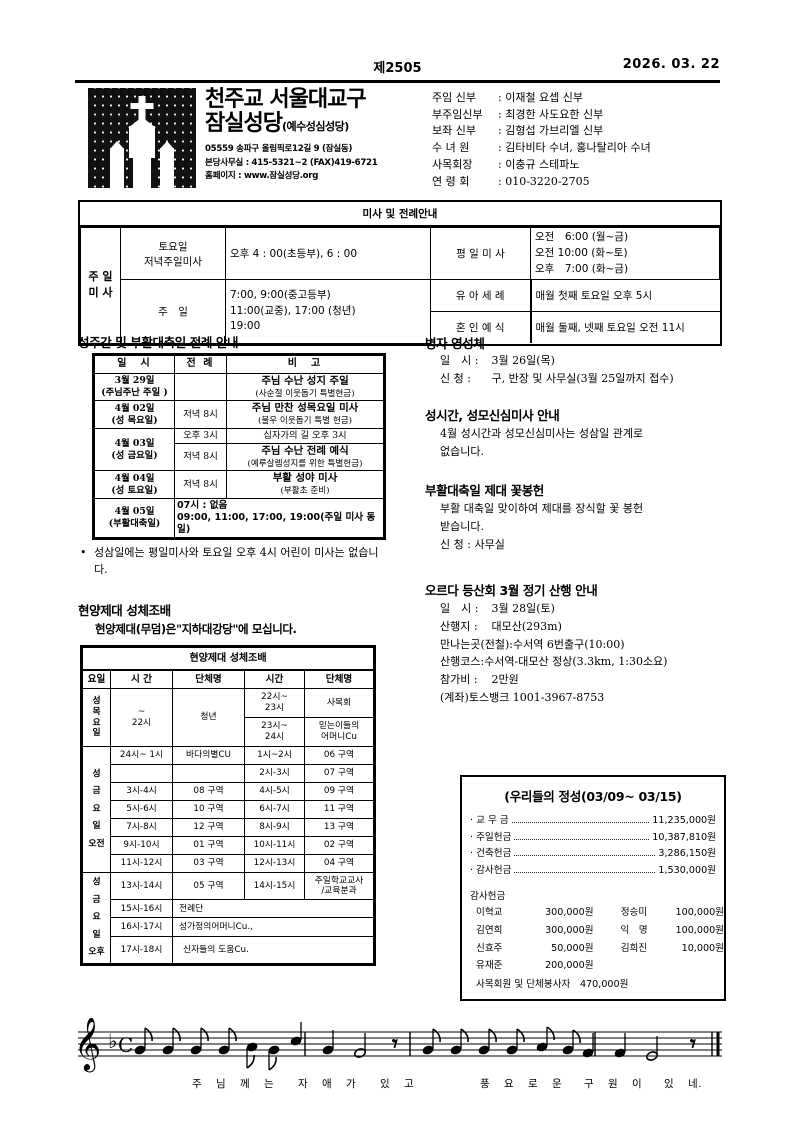 The width and height of the screenshot is (793, 1121). I want to click on church-office-phone: 본당사무실 : 415-5321~2 (FAX)419-6721, so click(291, 162).